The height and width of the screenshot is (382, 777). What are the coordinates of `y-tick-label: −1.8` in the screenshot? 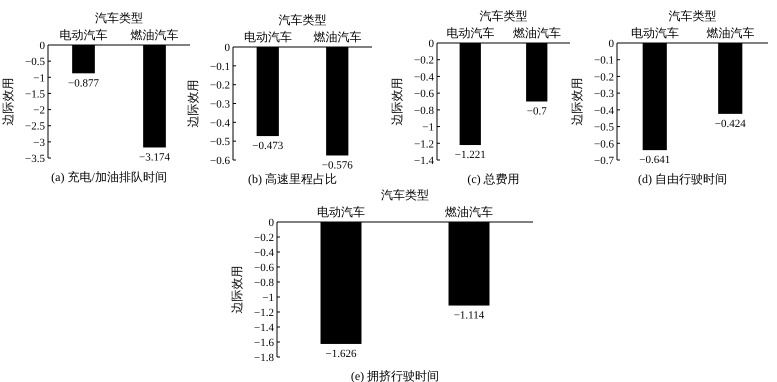 It's located at (264, 358).